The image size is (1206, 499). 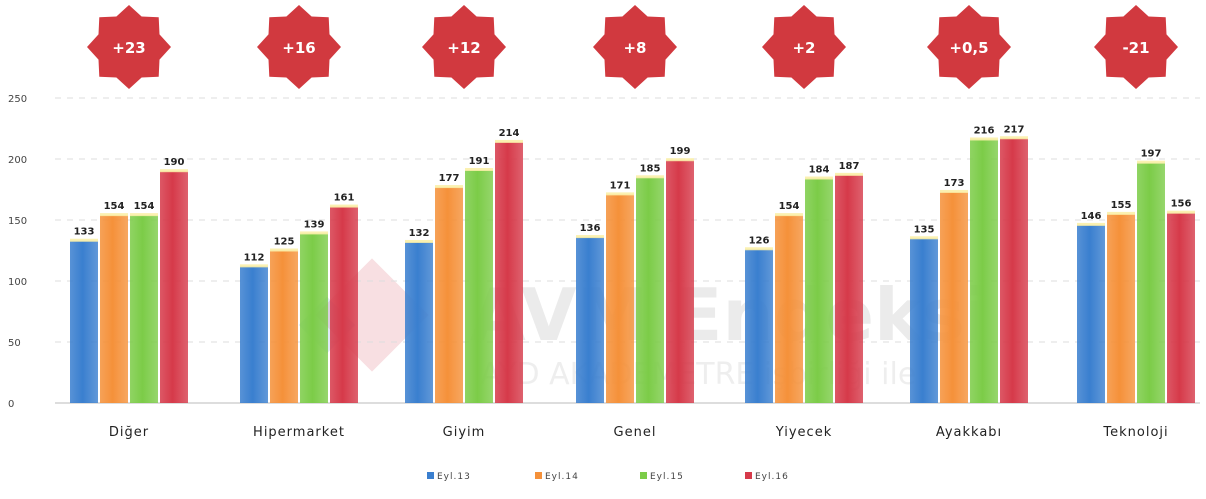 I want to click on data-label: 217, so click(x=1014, y=129).